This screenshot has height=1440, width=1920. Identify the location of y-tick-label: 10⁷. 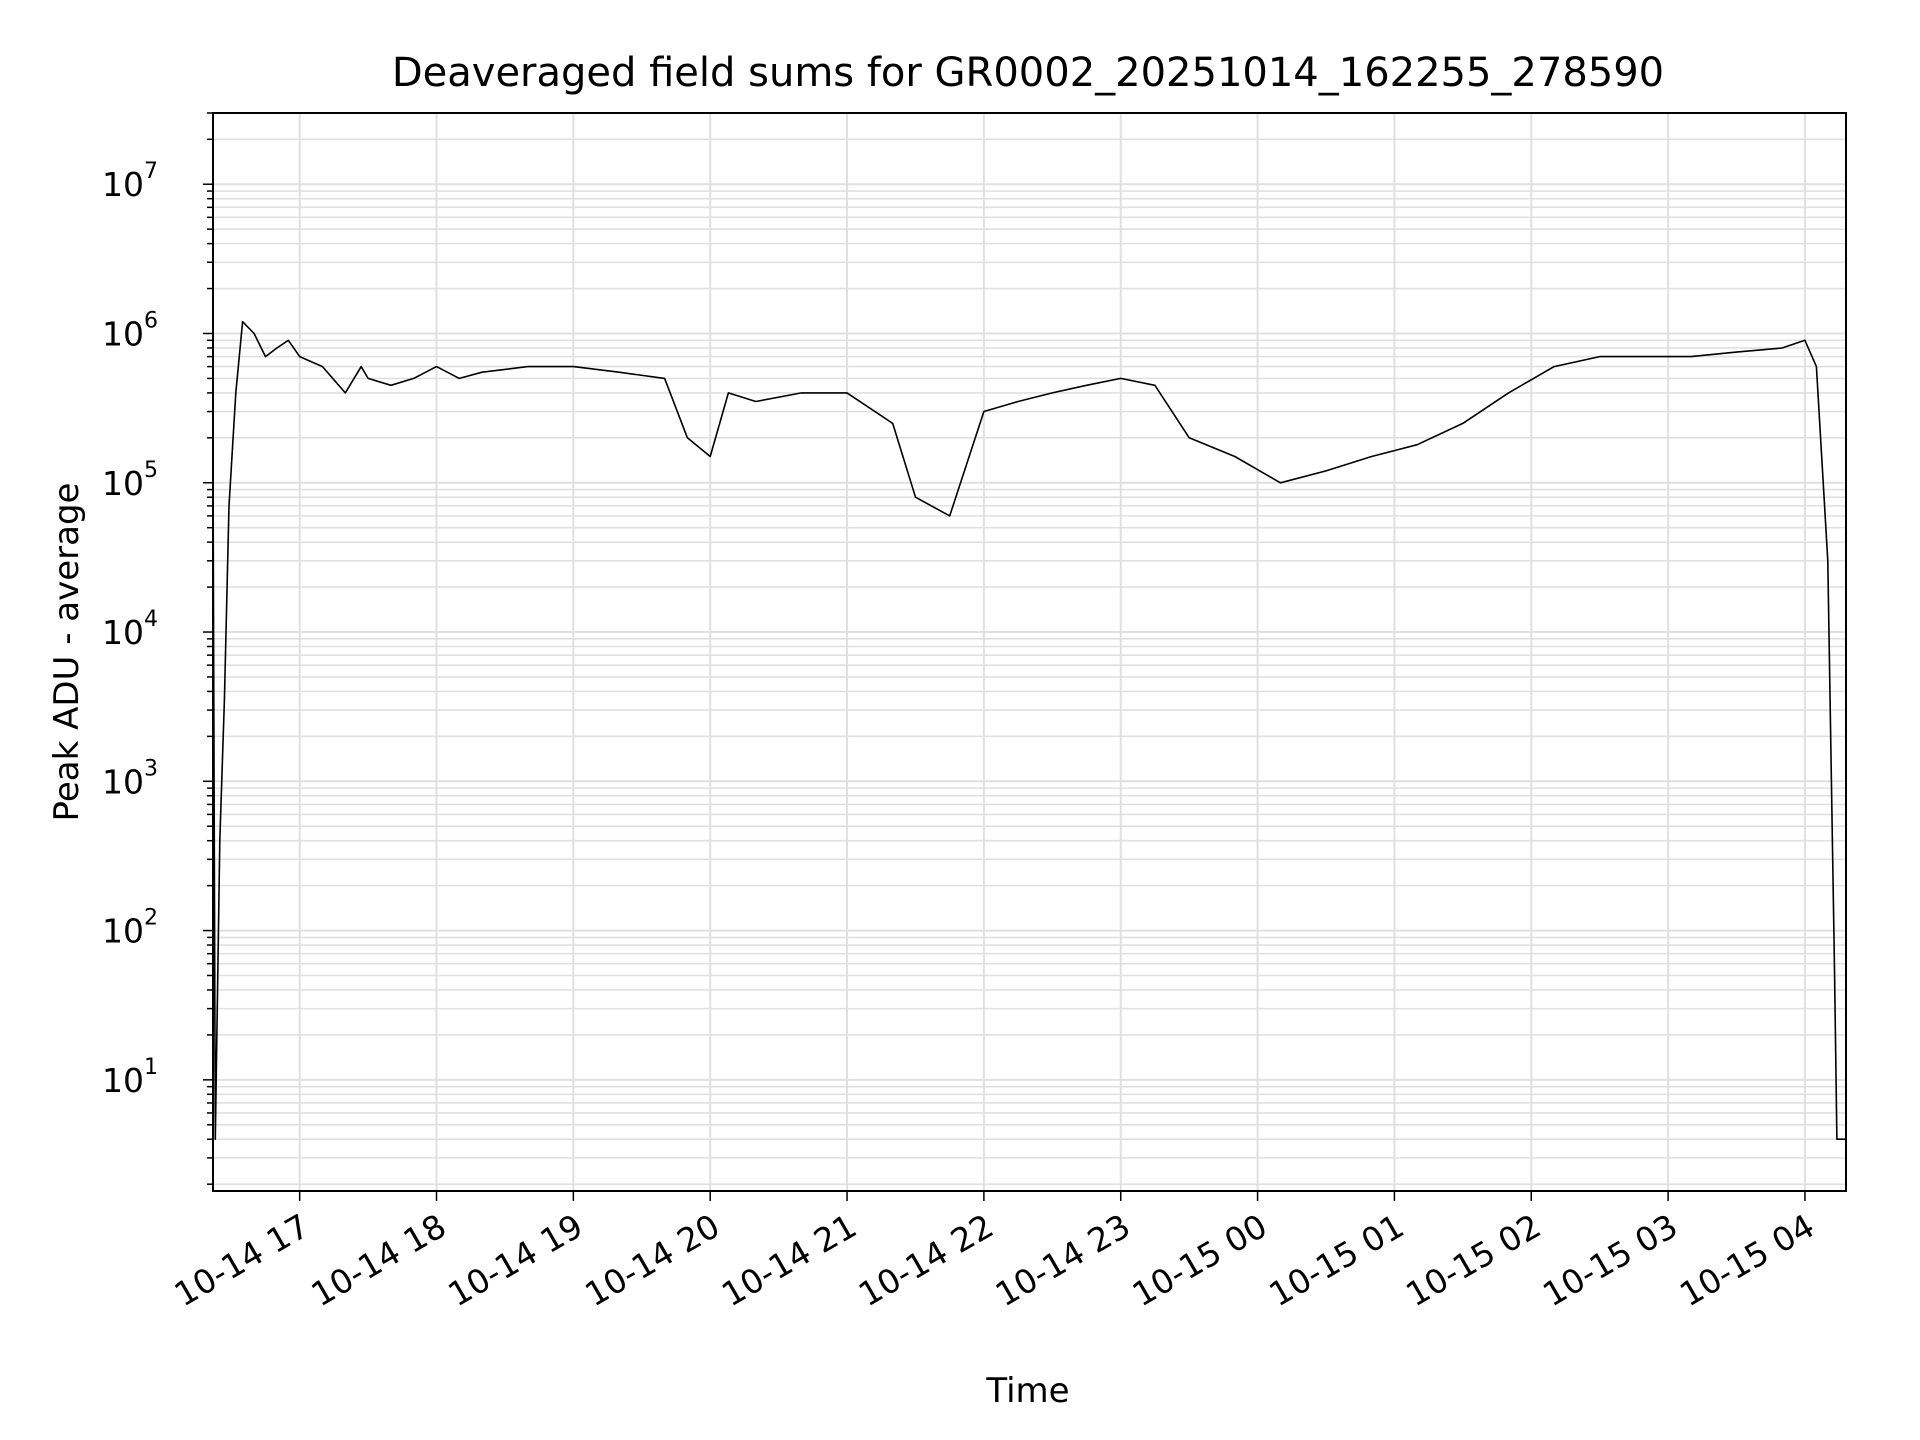
(130, 181).